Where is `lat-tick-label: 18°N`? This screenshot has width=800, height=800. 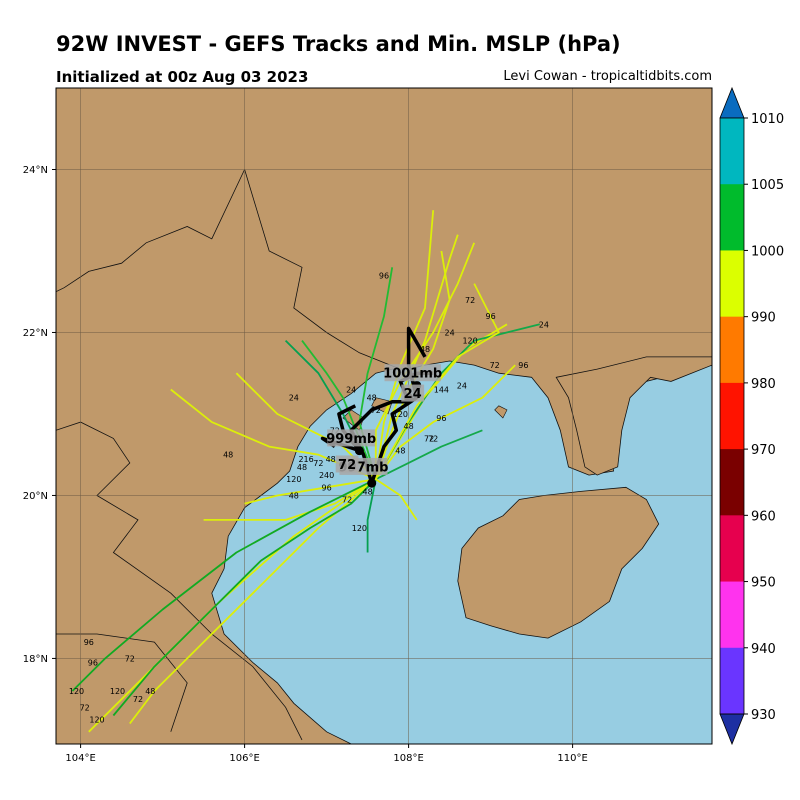 lat-tick-label: 18°N is located at coordinates (35, 659).